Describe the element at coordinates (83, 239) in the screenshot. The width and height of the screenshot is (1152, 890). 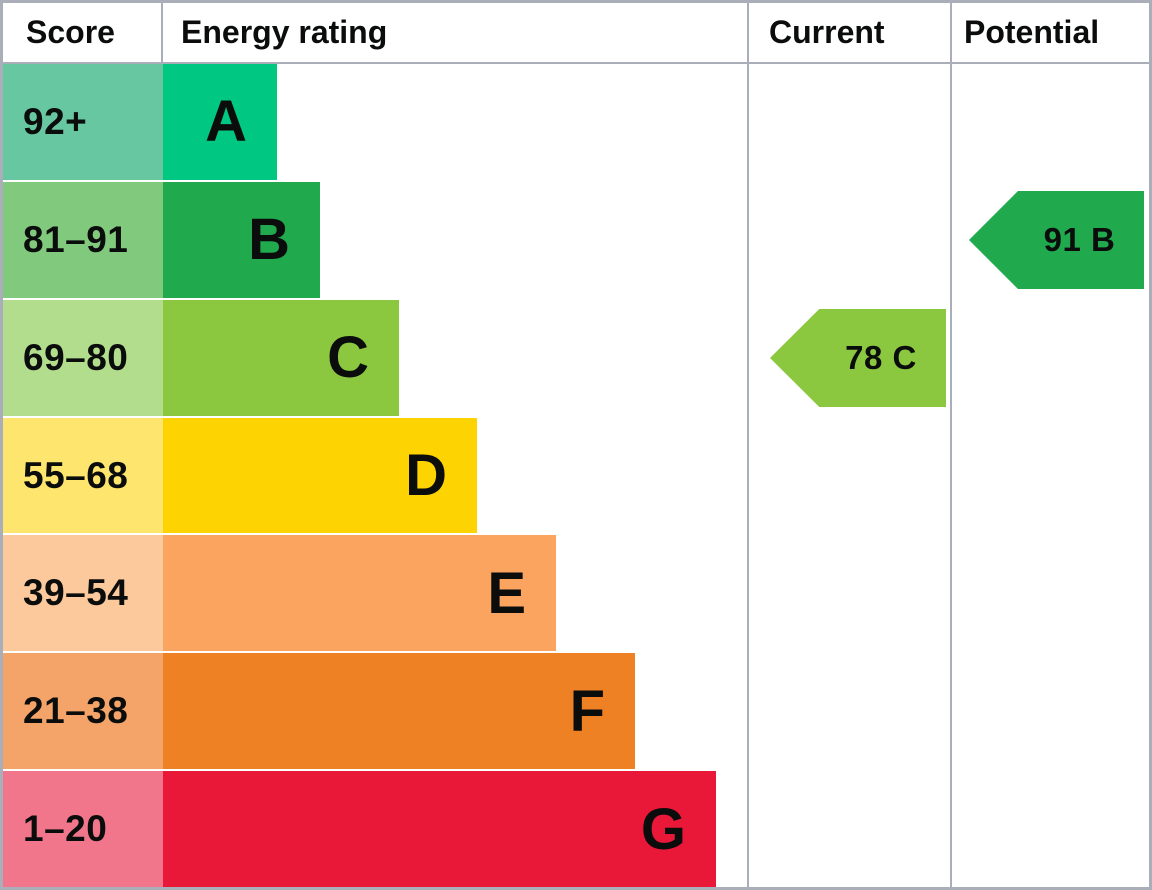
I see `score-range-b: 81–91` at that location.